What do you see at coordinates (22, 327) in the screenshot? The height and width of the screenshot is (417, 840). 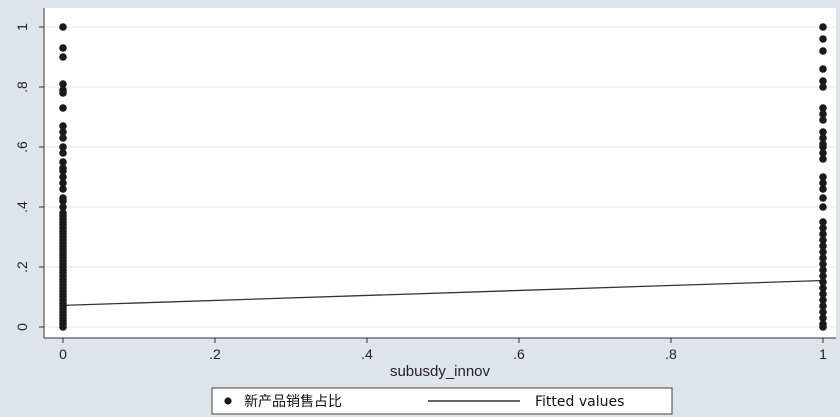 I see `y-tick-label-0: 0` at bounding box center [22, 327].